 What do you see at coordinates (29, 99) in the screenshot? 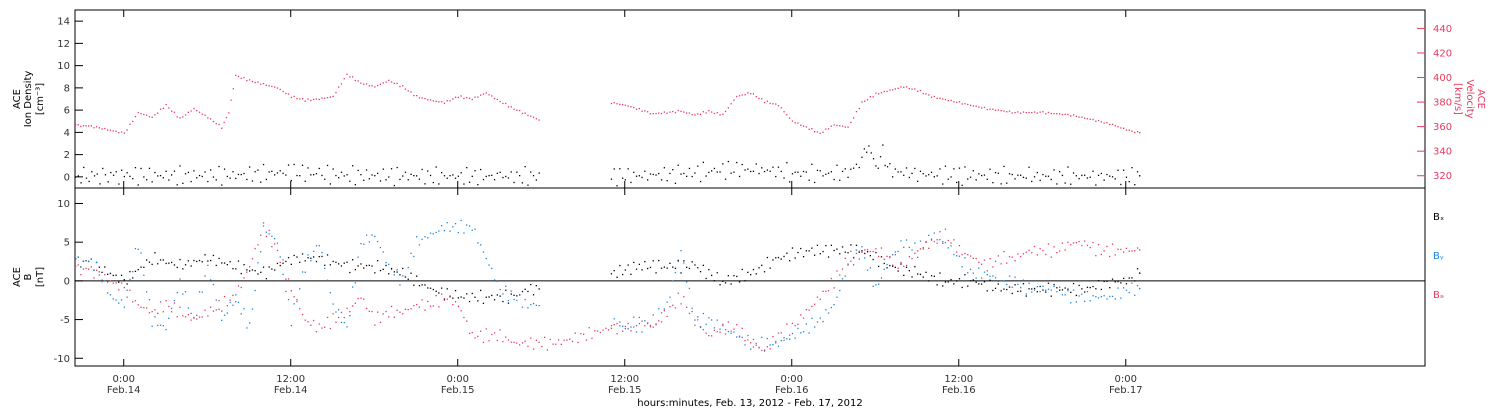
I see `top-left-axis-label: ACE Ion Density [cm⁻³]` at bounding box center [29, 99].